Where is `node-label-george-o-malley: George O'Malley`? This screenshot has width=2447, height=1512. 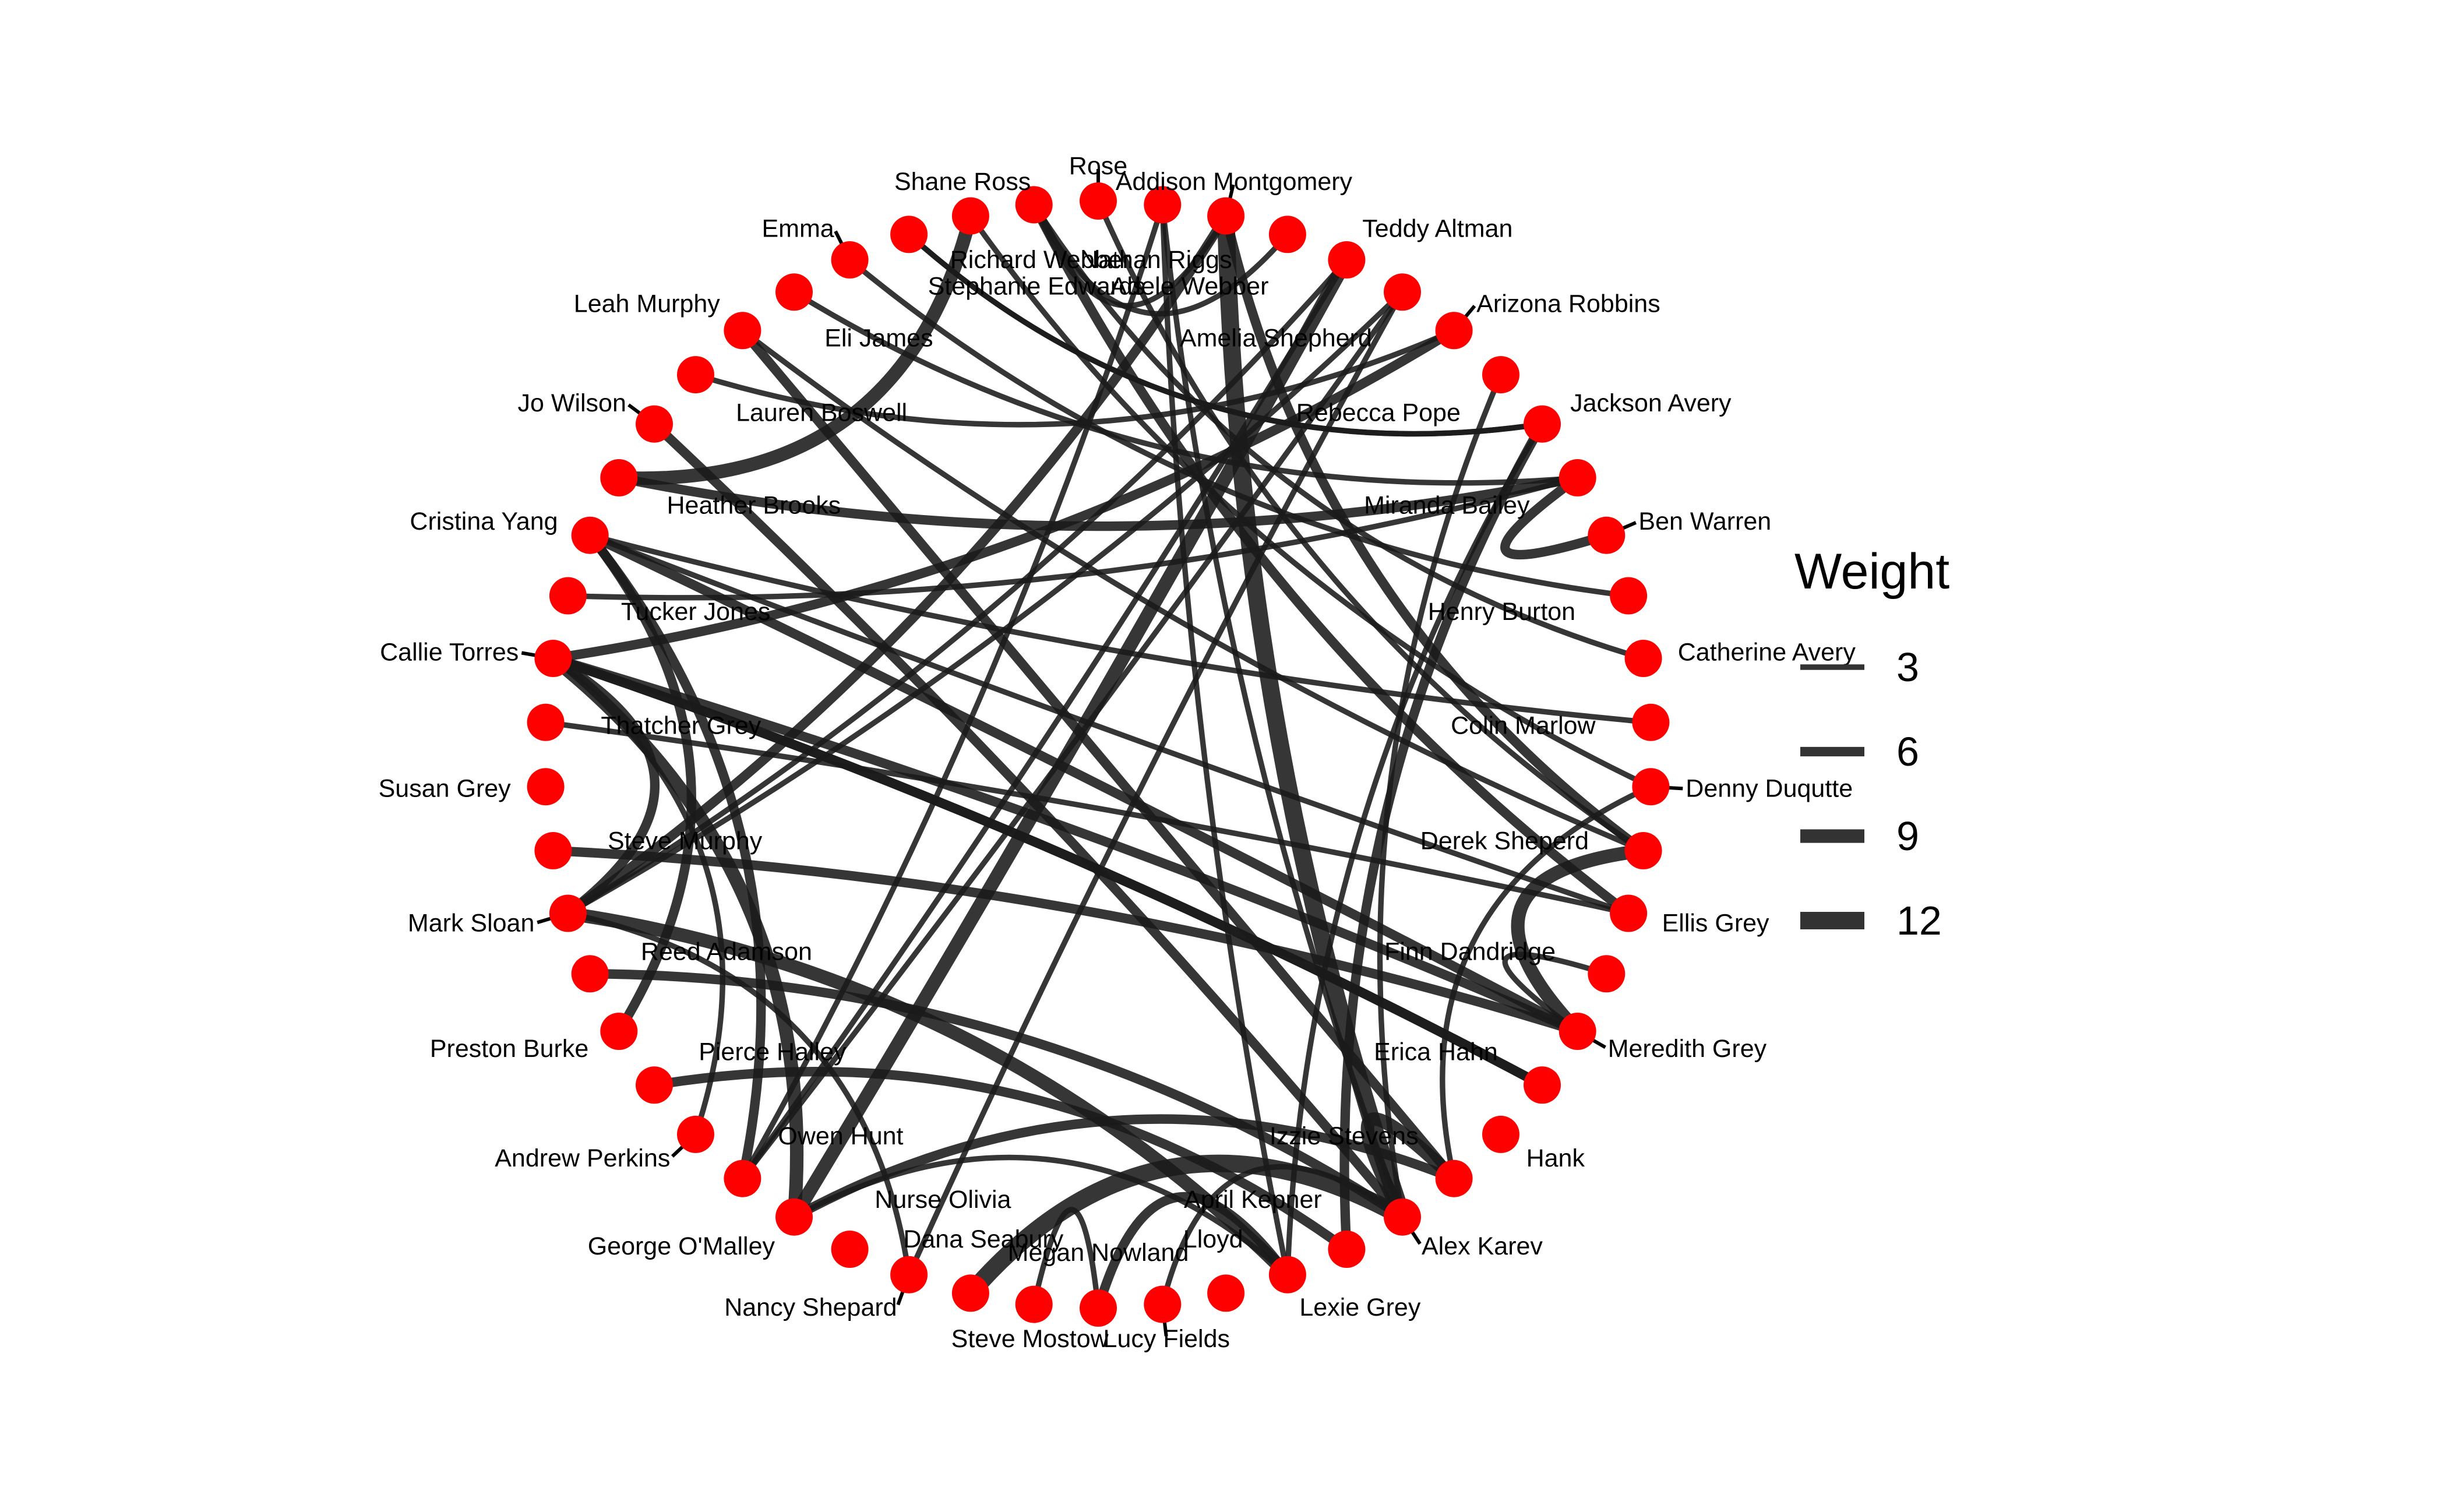 node-label-george-o-malley: George O'Malley is located at coordinates (681, 1246).